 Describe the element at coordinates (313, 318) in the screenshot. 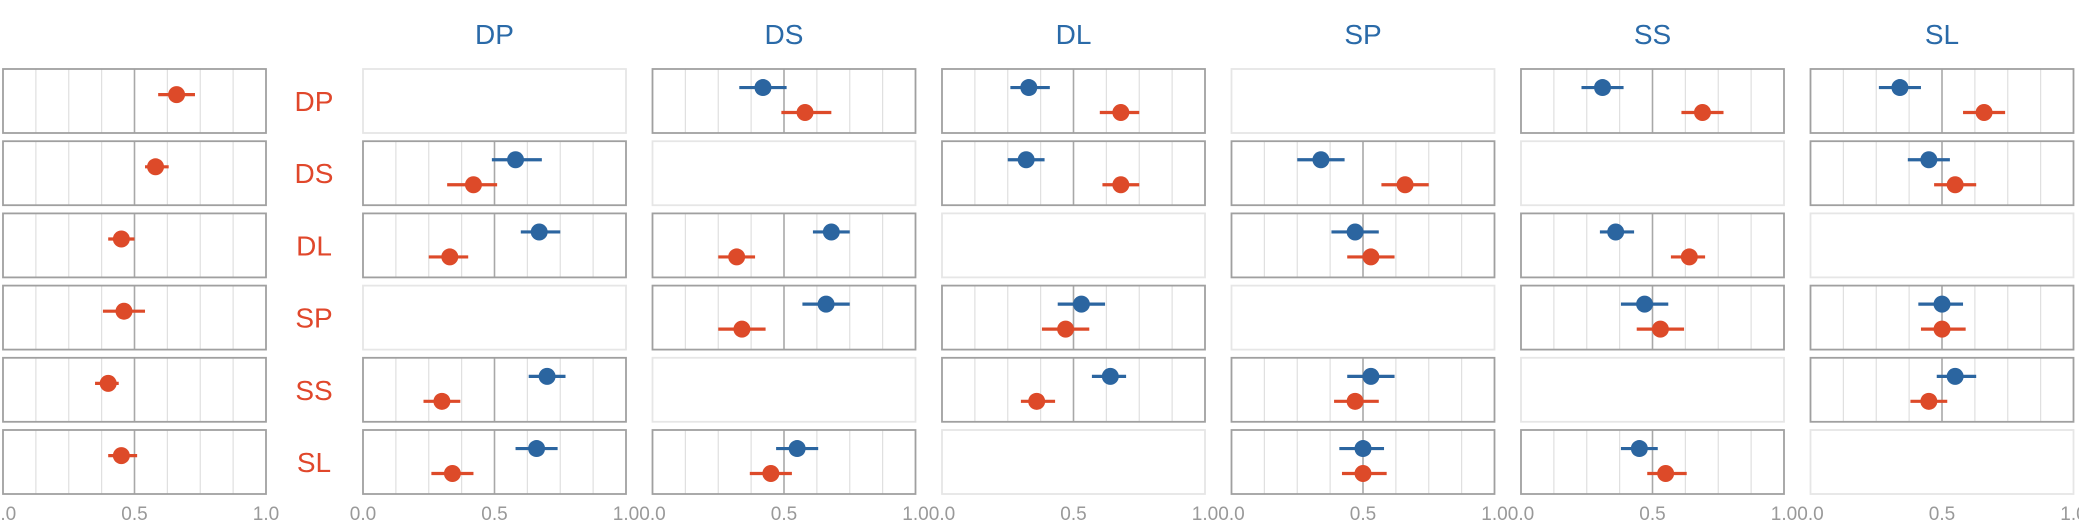

I see `row-label: SP` at that location.